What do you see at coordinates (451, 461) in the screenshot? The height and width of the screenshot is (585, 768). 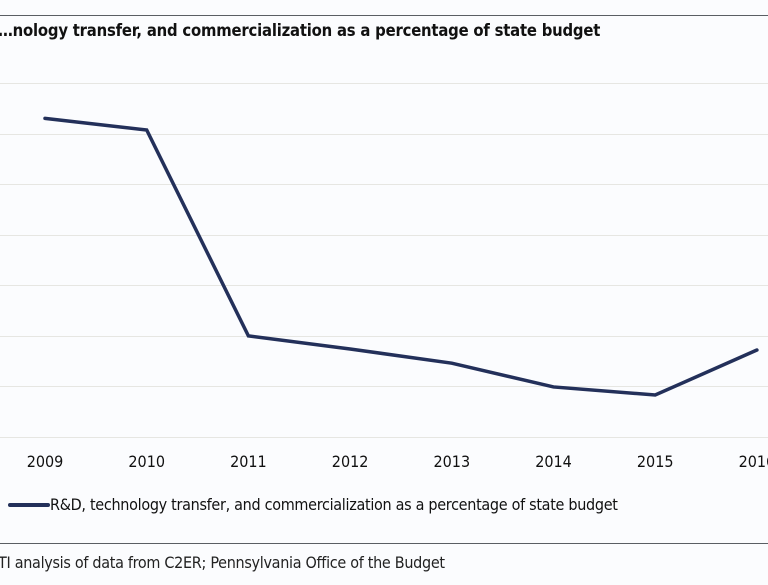 I see `x-tick-label: 2013` at bounding box center [451, 461].